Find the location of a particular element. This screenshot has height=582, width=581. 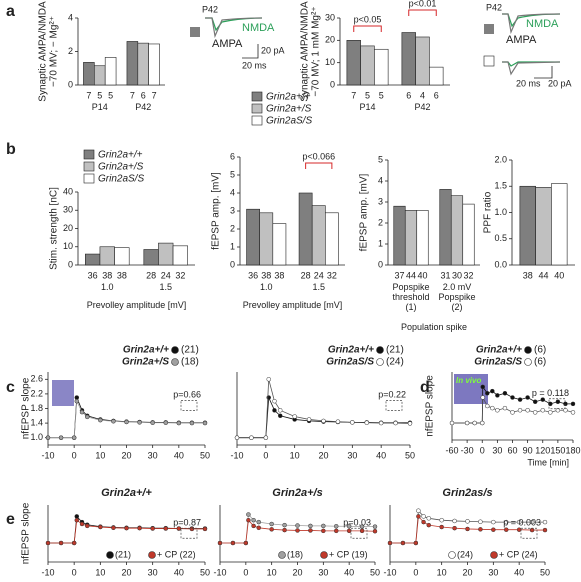

count-label: 44 is located at coordinates (411, 275).